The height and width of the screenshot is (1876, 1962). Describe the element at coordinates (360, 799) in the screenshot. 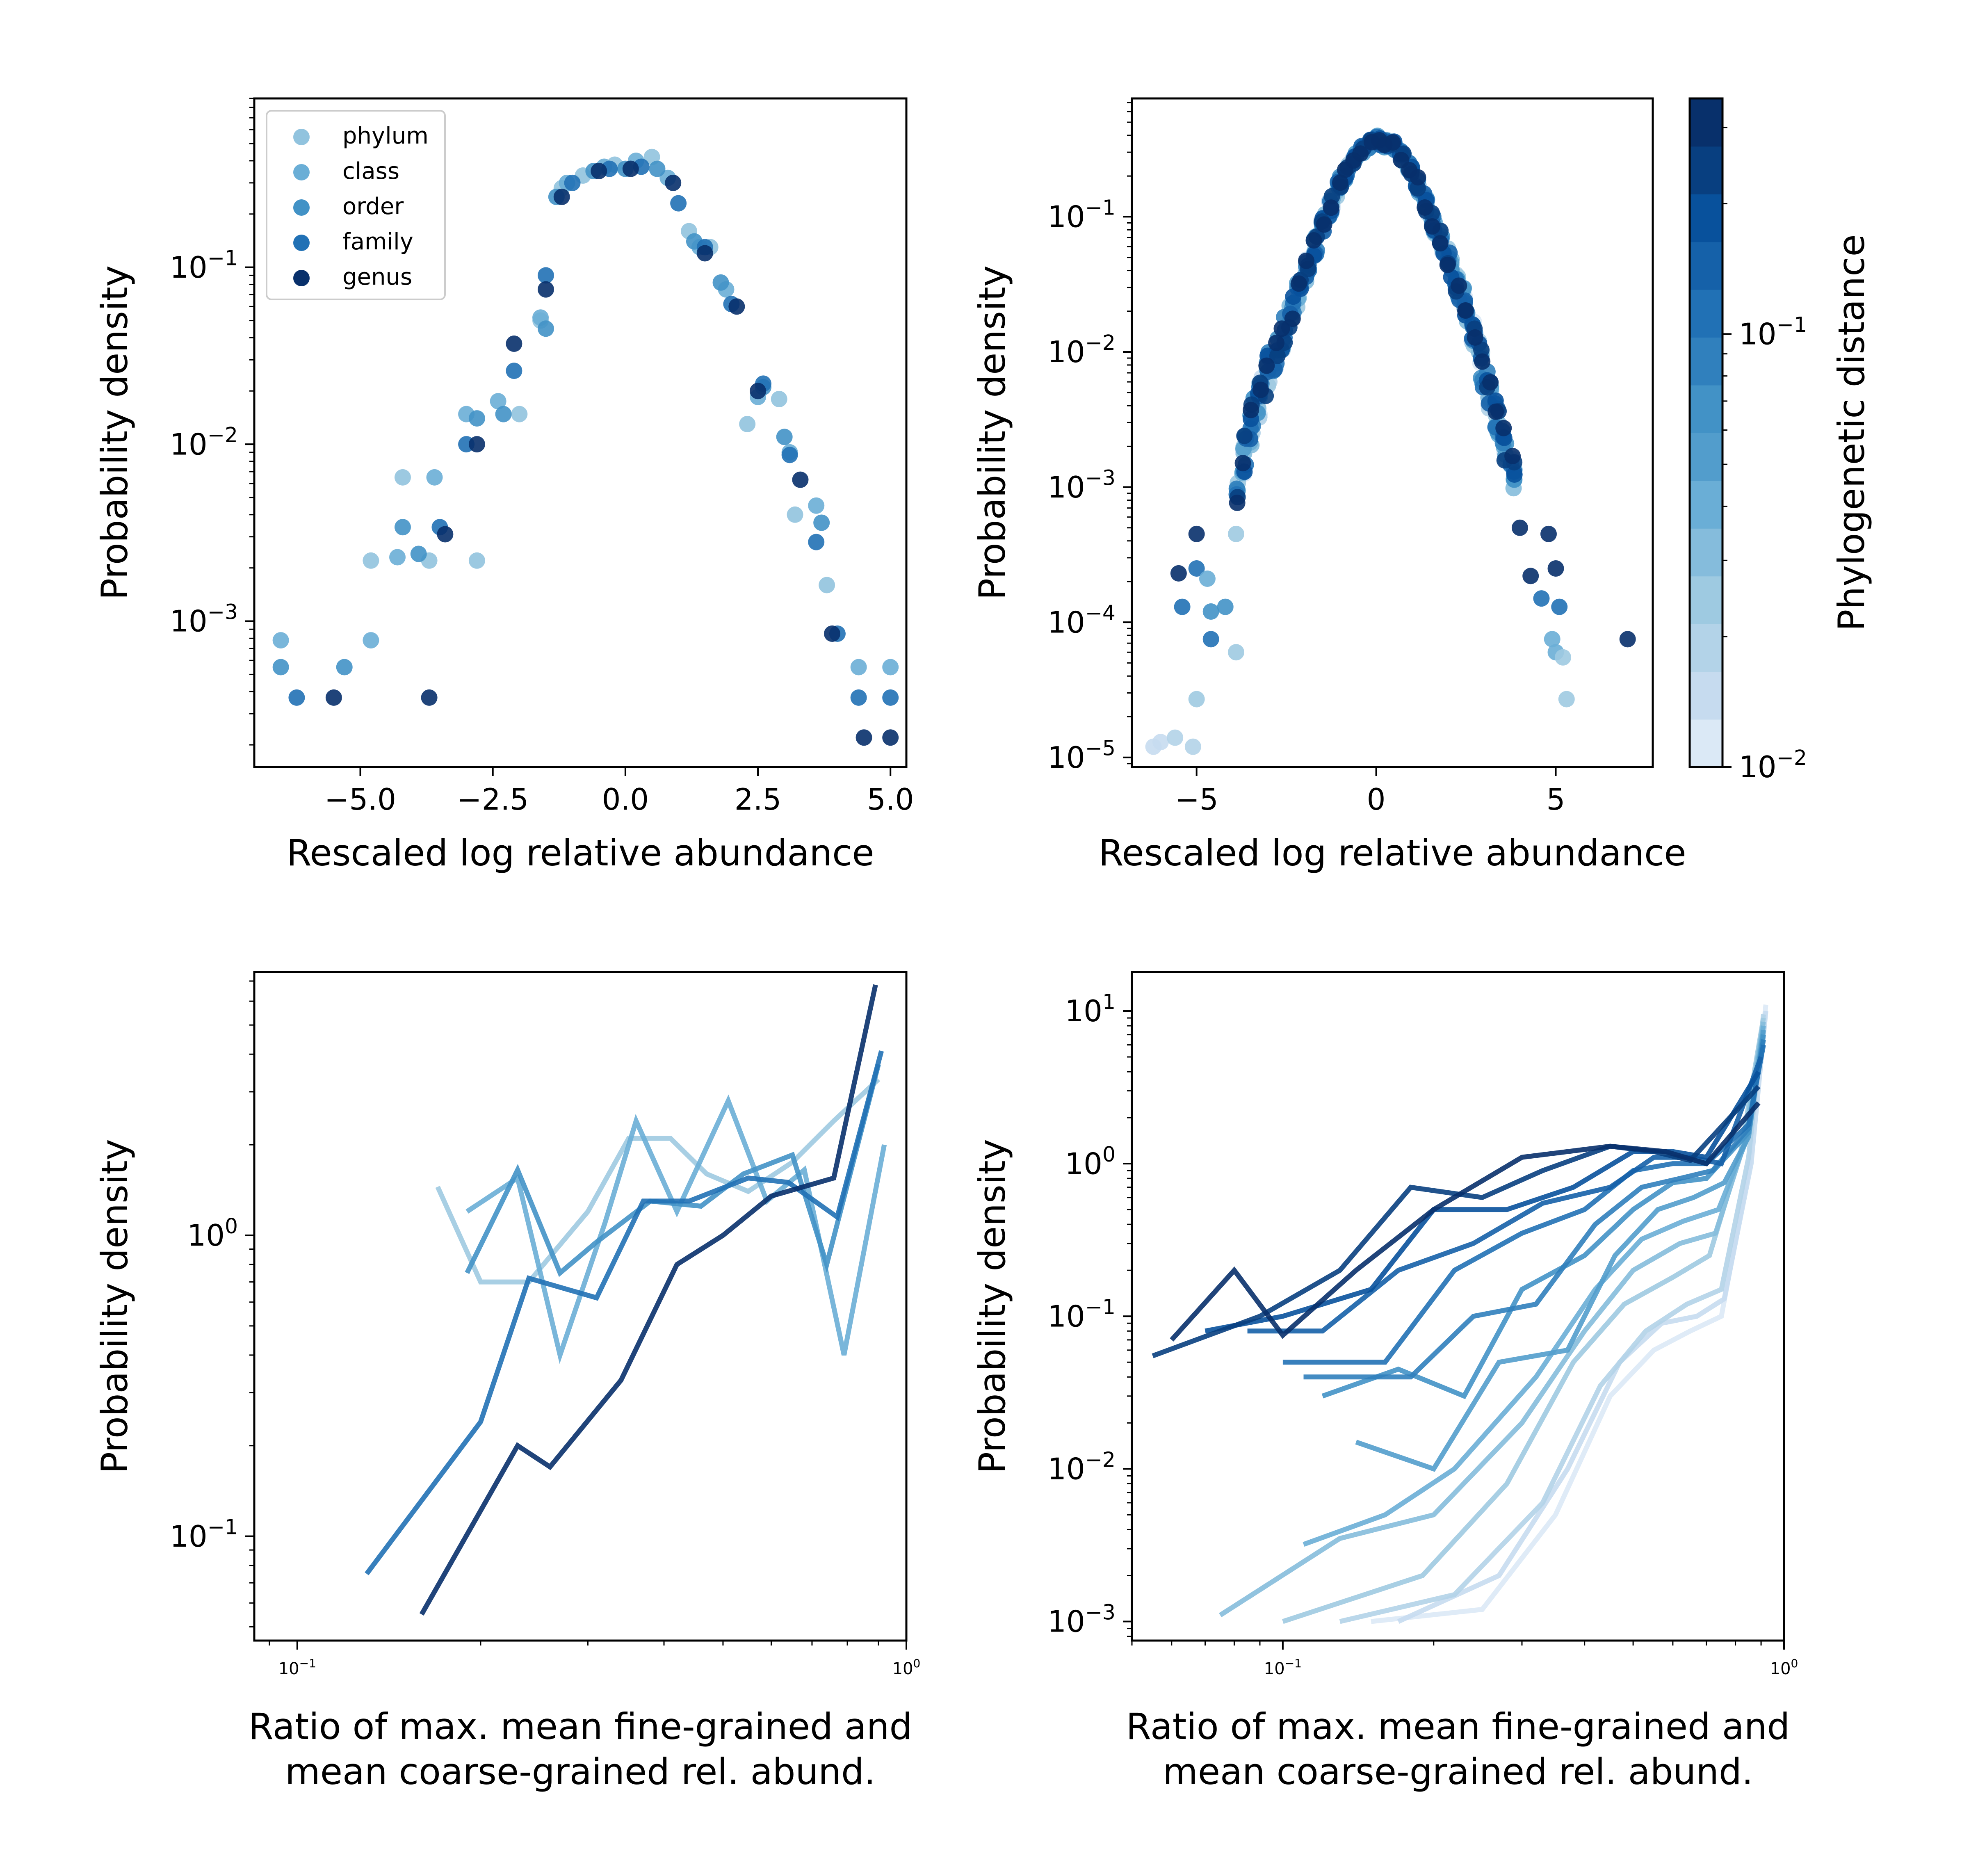

I see `x-tick-label: −5.0` at that location.